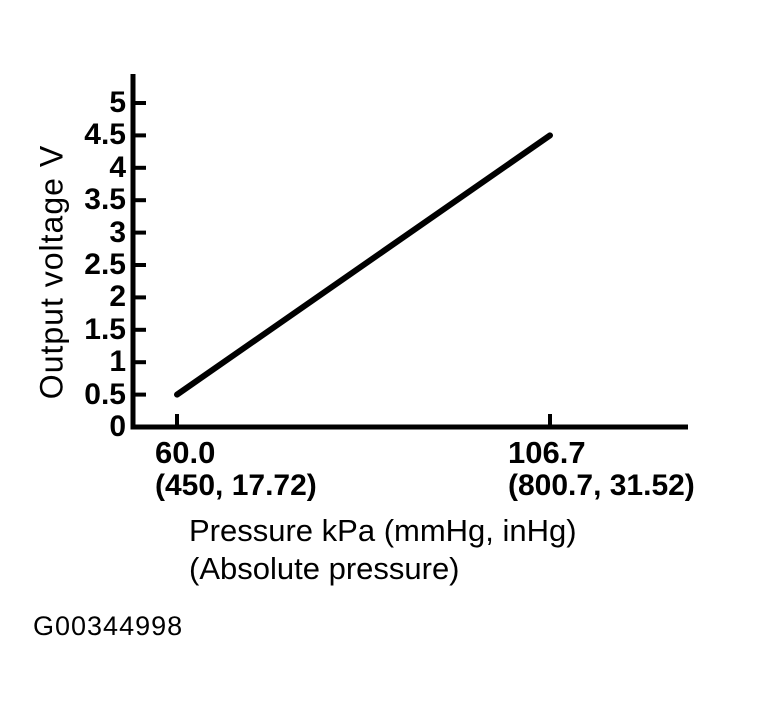  What do you see at coordinates (117, 167) in the screenshot?
I see `y-tick-label: 4` at bounding box center [117, 167].